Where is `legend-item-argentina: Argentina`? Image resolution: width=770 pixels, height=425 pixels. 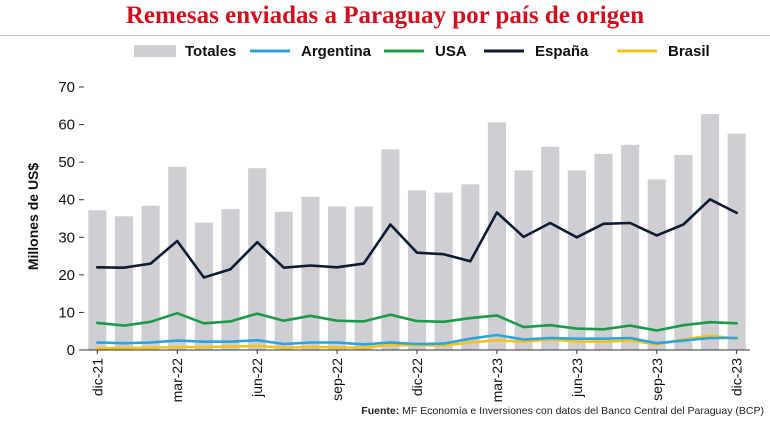
legend-item-argentina: Argentina is located at coordinates (311, 51).